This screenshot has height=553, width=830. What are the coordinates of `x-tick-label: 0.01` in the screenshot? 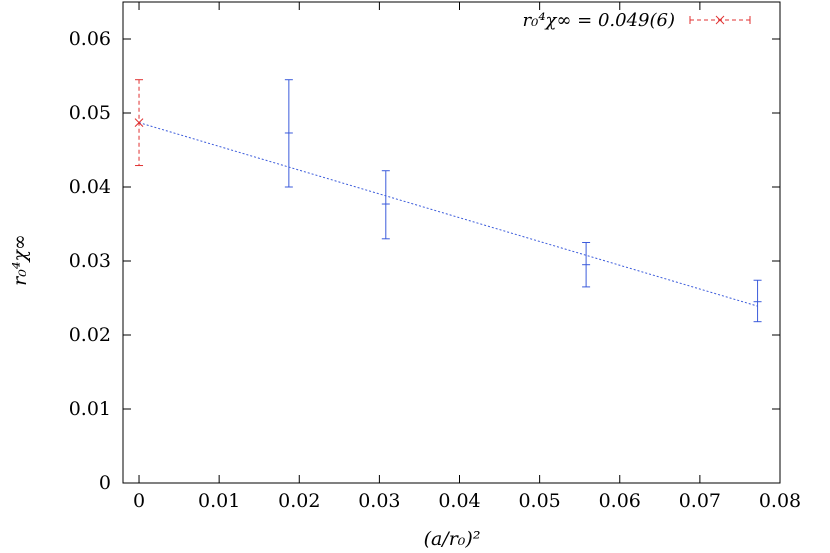 It's located at (219, 501).